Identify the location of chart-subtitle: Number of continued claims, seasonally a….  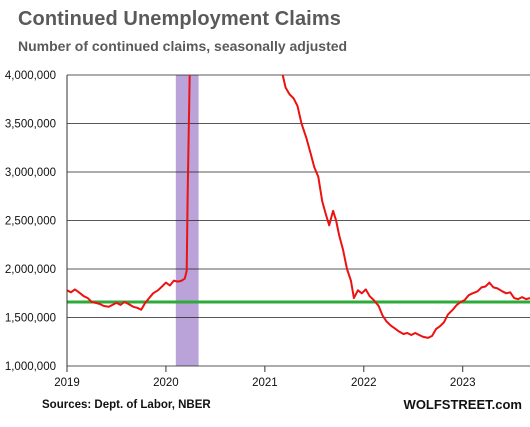
(183, 46).